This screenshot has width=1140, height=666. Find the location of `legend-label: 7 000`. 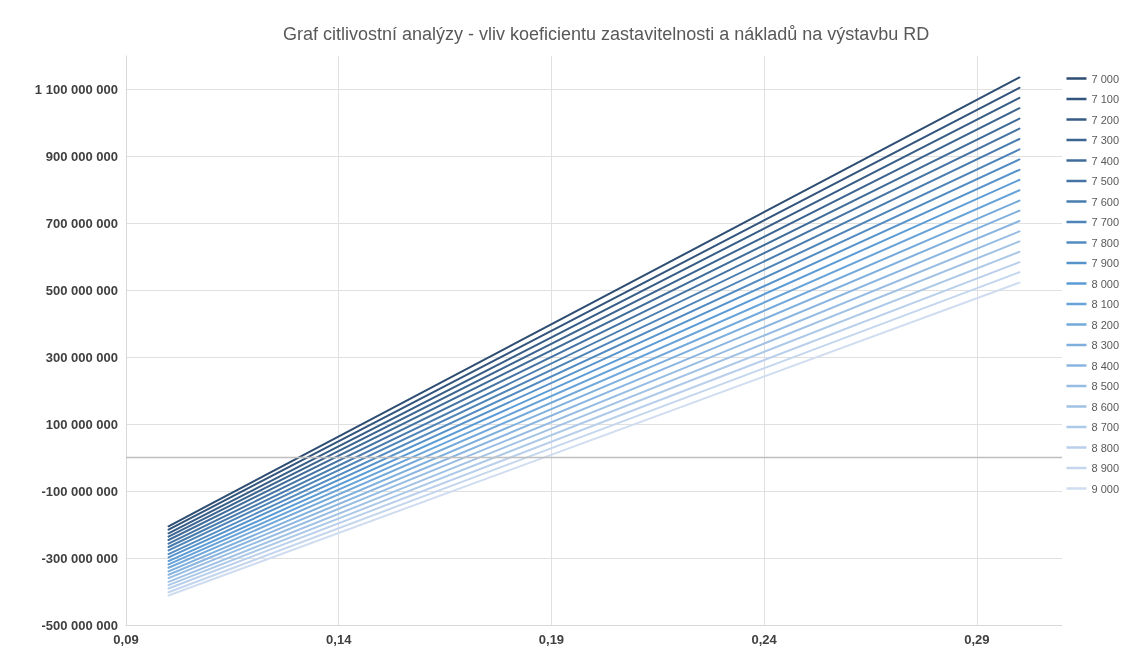

legend-label: 7 000 is located at coordinates (1105, 78).